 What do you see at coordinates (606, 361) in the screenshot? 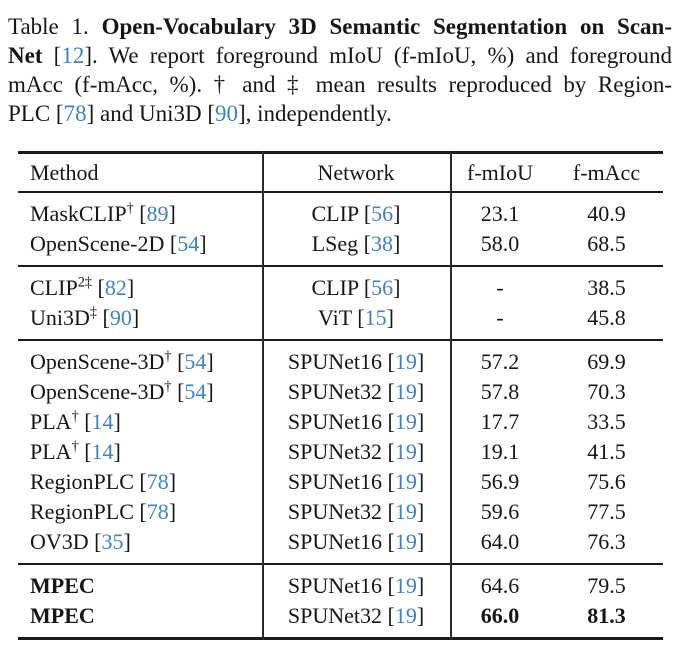
I see `fmacc-cell: 69.9` at bounding box center [606, 361].